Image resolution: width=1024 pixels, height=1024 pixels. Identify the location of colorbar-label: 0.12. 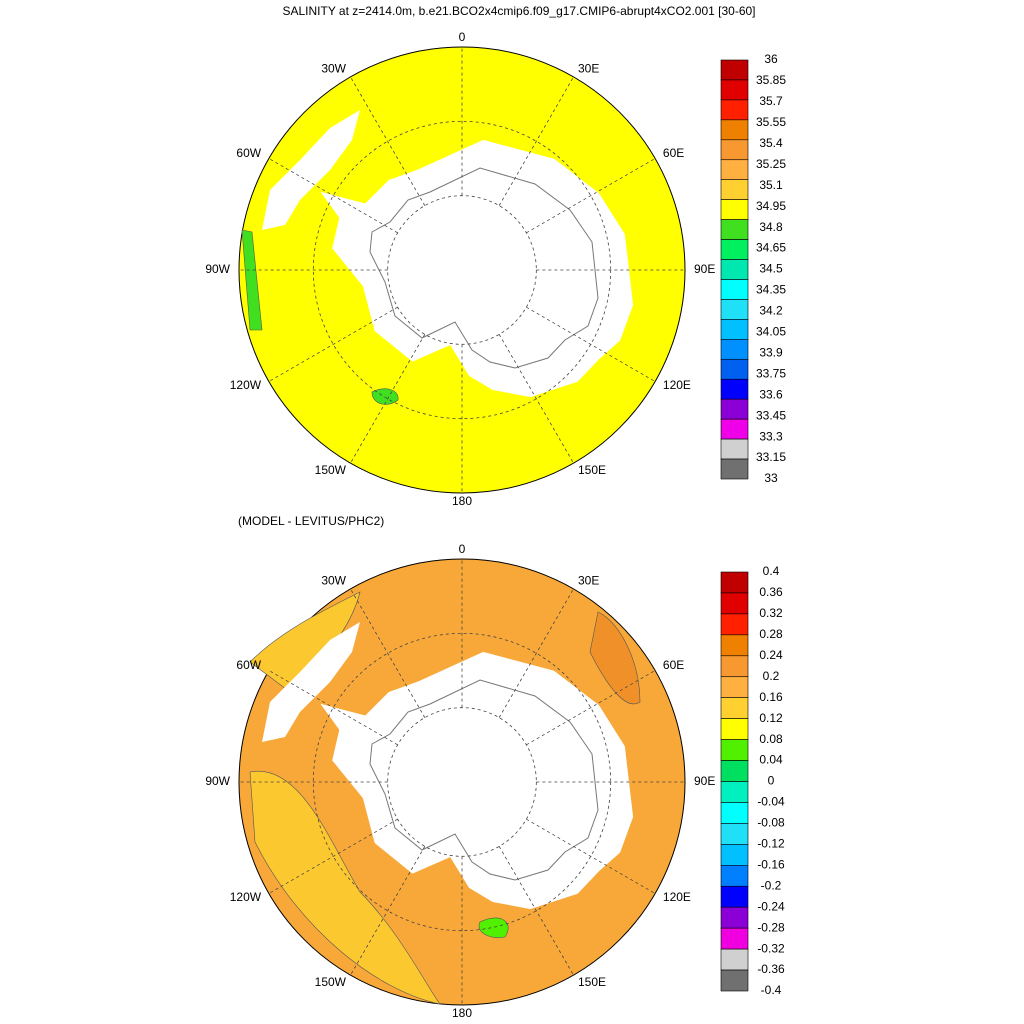
(771, 718).